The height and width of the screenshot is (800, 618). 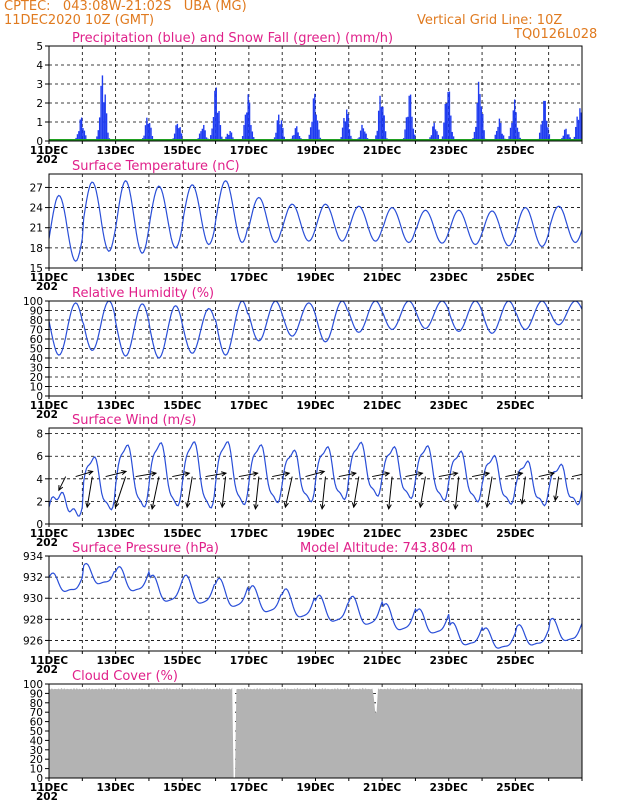 What do you see at coordinates (33, 641) in the screenshot?
I see `y-tick-label: 926` at bounding box center [33, 641].